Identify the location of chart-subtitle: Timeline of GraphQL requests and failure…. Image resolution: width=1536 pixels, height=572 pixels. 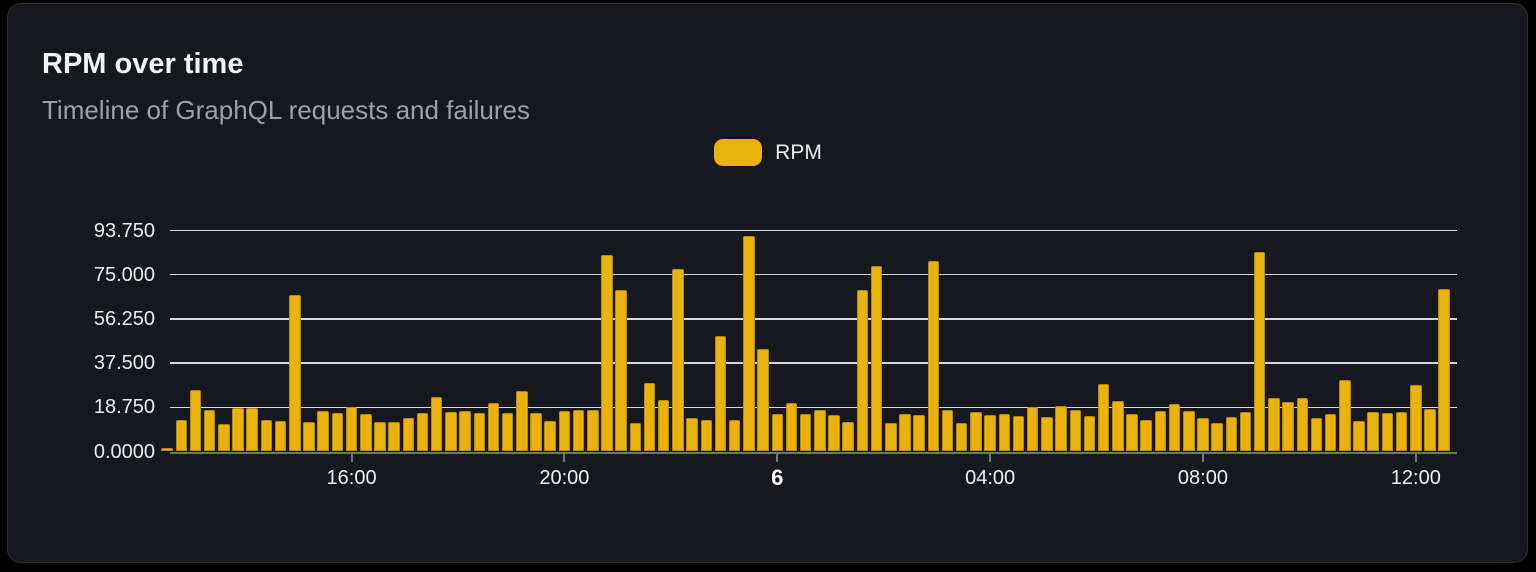
(286, 110).